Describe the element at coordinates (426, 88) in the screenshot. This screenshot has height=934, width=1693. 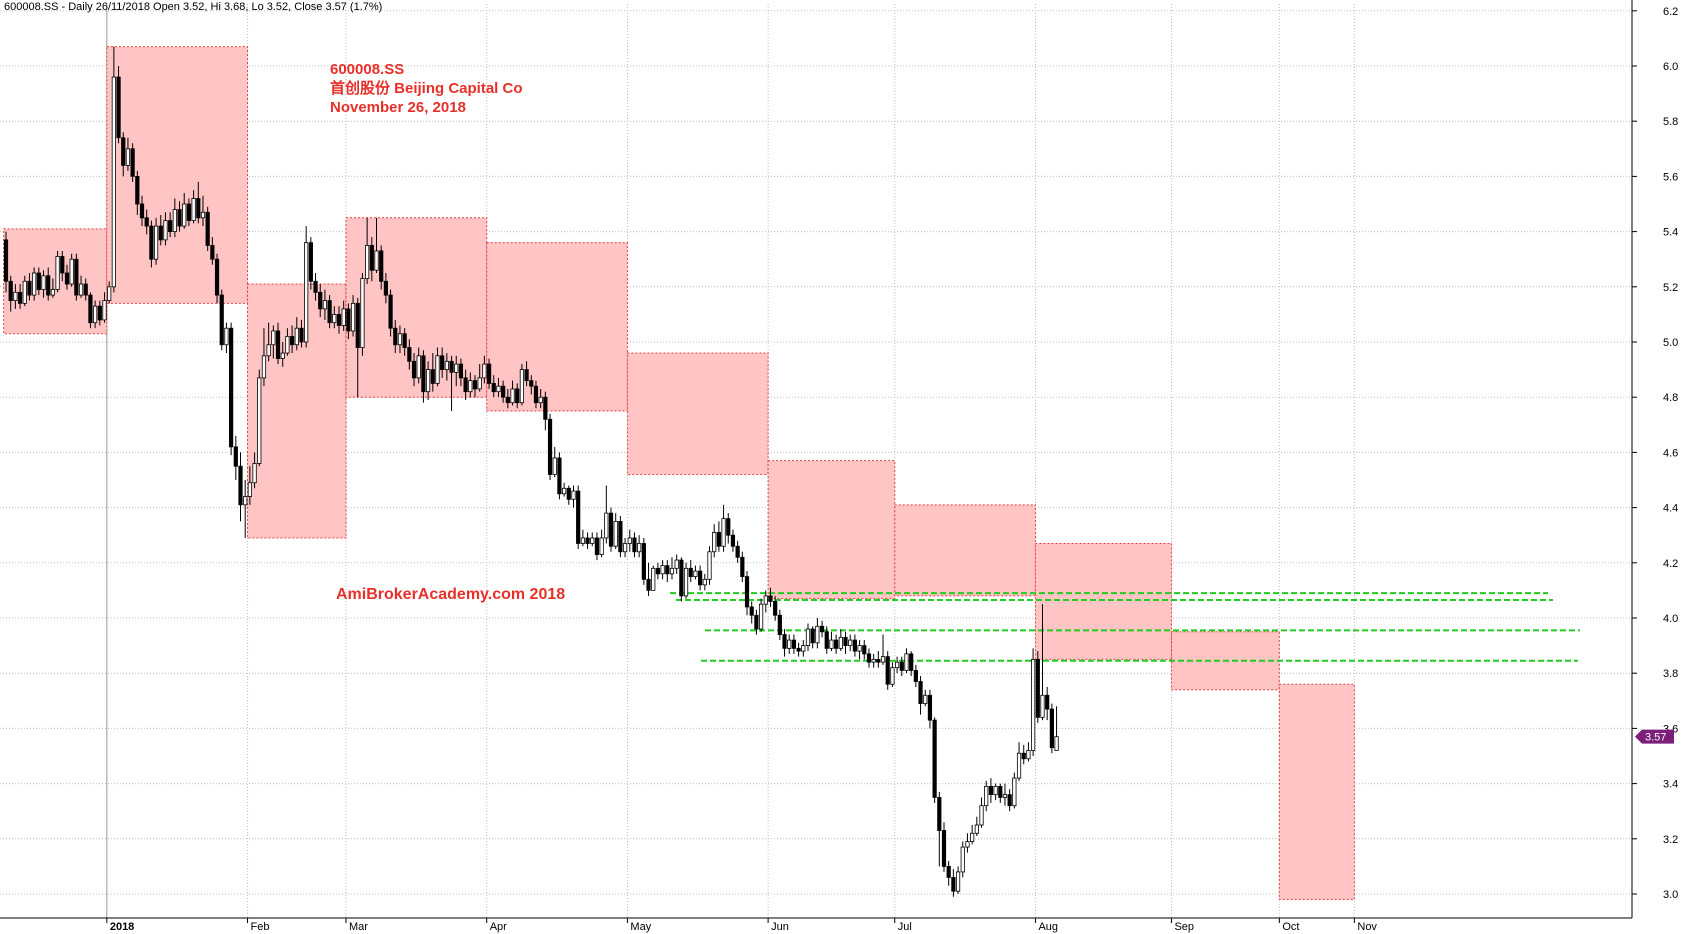
I see `company-label: 首创股份 Beijing Capital Co` at that location.